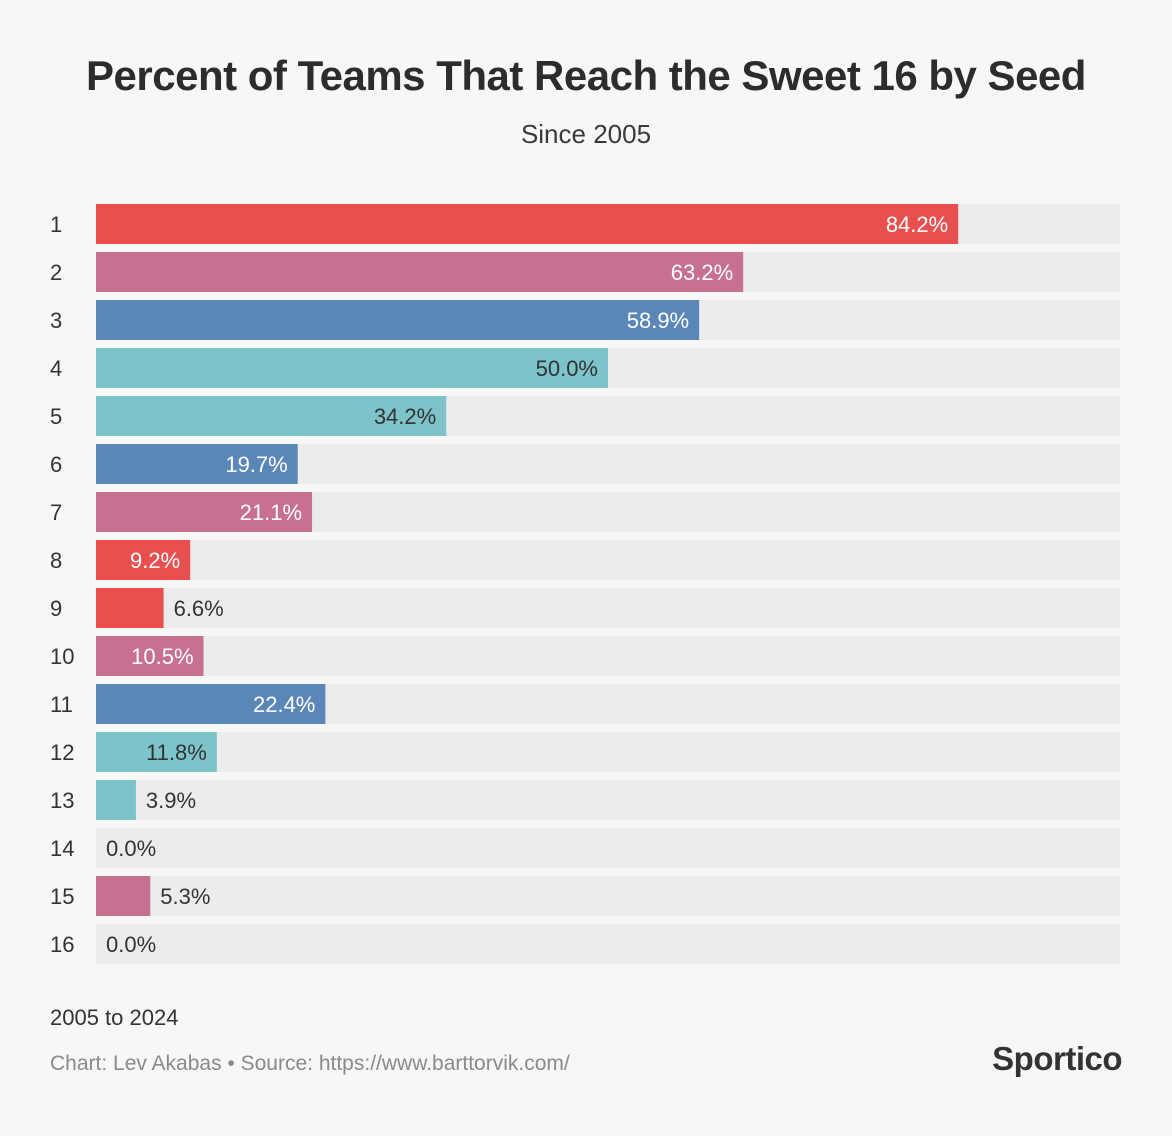 The height and width of the screenshot is (1136, 1172). I want to click on value-label: 11.8%, so click(176, 752).